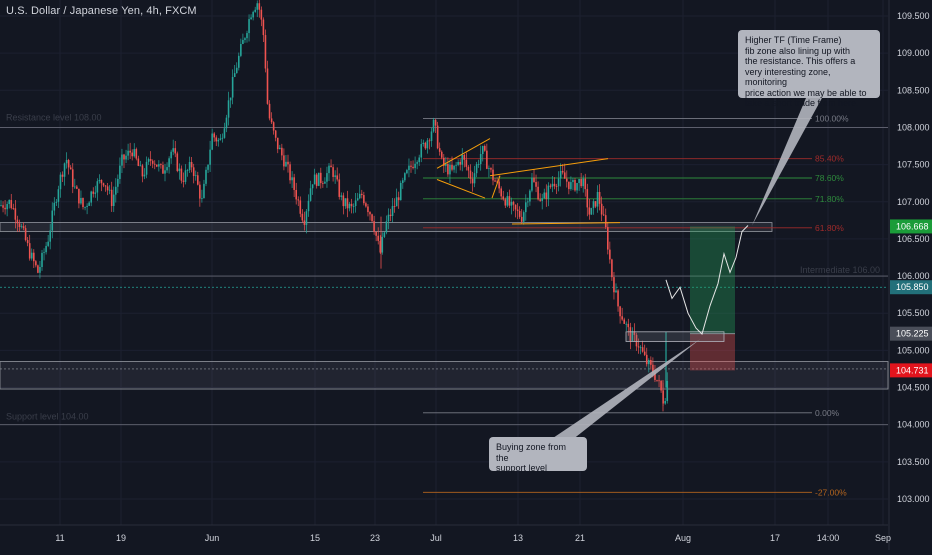  What do you see at coordinates (538, 455) in the screenshot?
I see `support-annotation: Buying zone from the support level` at bounding box center [538, 455].